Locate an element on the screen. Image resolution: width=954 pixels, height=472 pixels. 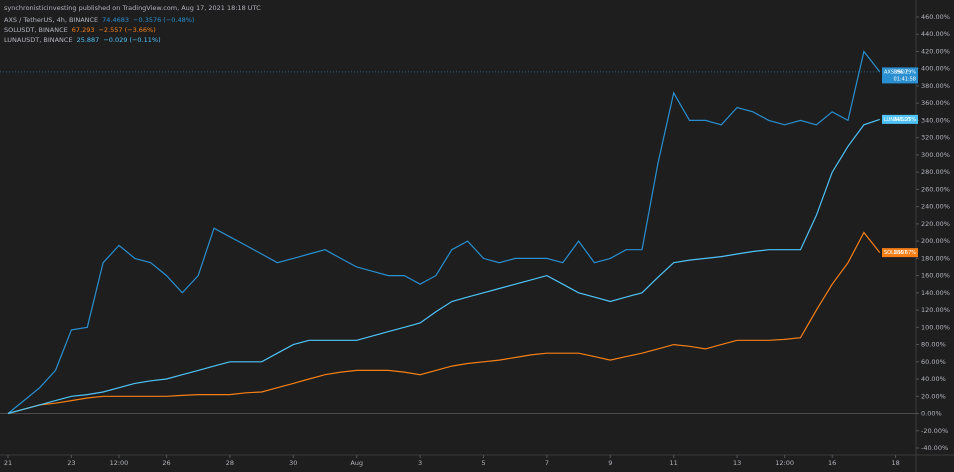
x-tick-label: 5 is located at coordinates (483, 463).